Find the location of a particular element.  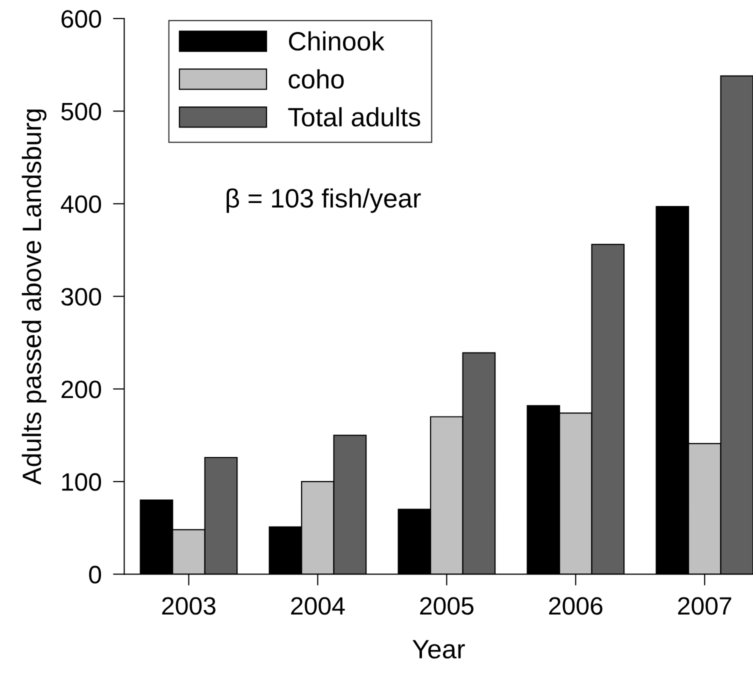

x-tick-label: 2004 is located at coordinates (318, 606).